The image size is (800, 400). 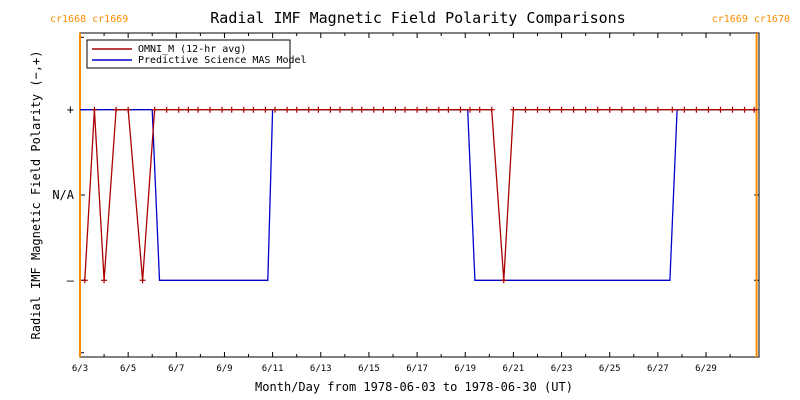 I want to click on x-tick-label: 6/15, so click(x=369, y=369).